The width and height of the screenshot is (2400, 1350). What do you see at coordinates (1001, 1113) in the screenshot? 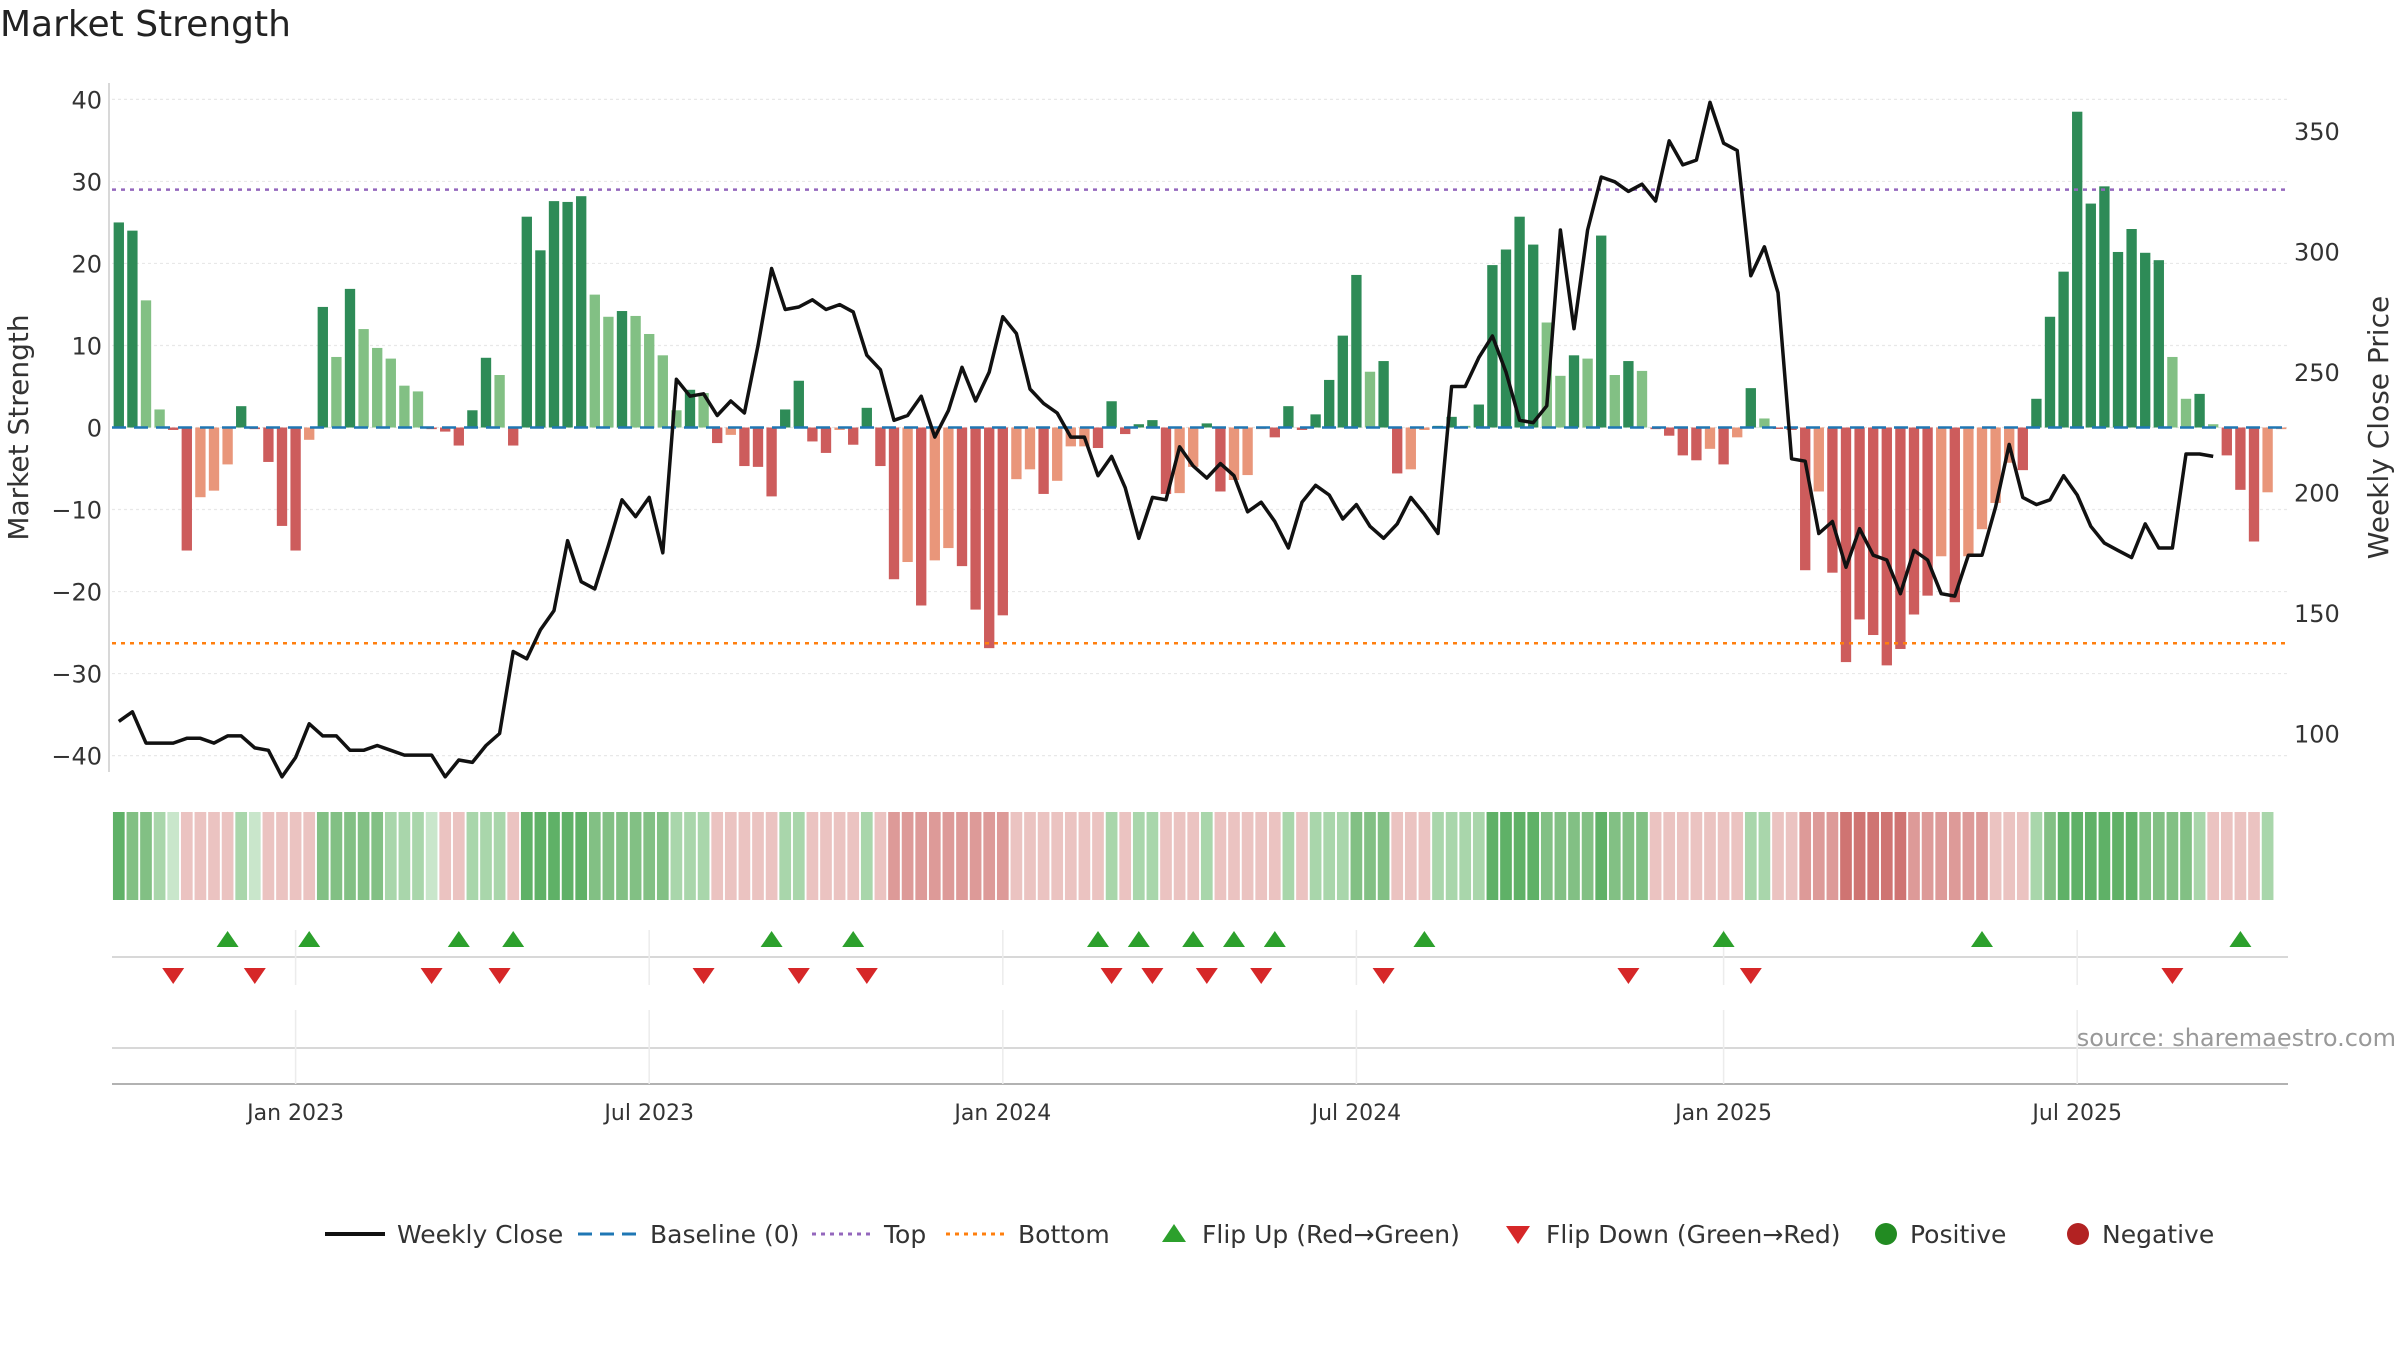
I see `x-tick-label: Jan 2024` at bounding box center [1001, 1113].